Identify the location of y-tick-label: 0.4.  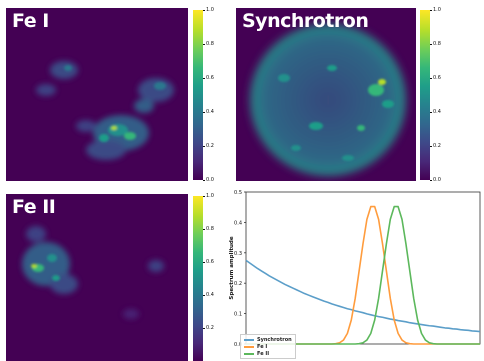
(238, 223).